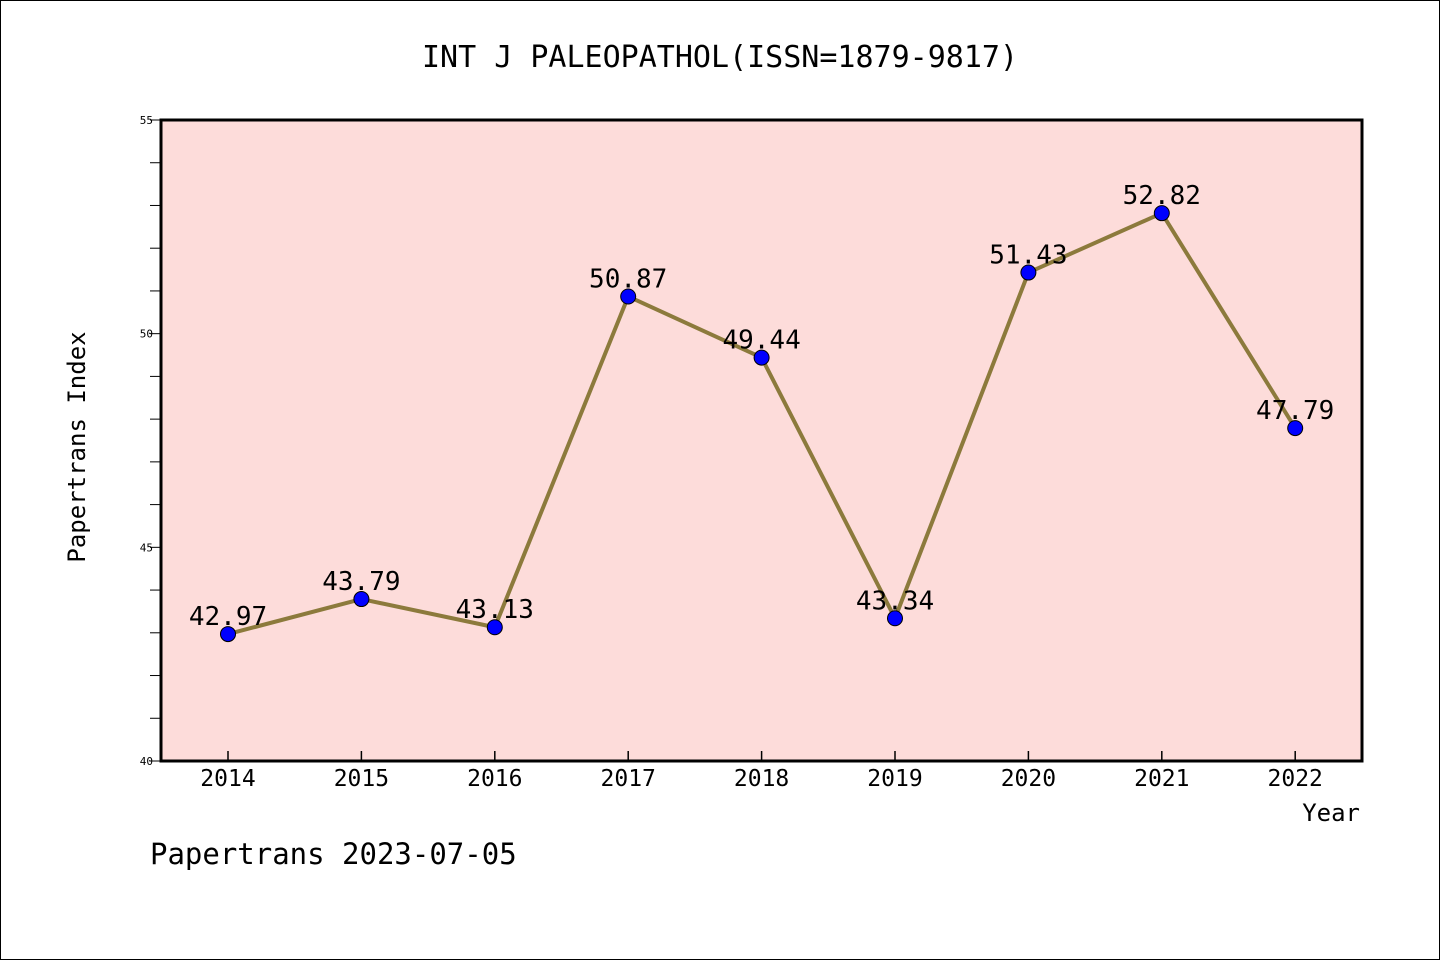 The width and height of the screenshot is (1440, 963). What do you see at coordinates (227, 779) in the screenshot?
I see `x-tick-label: 2014` at bounding box center [227, 779].